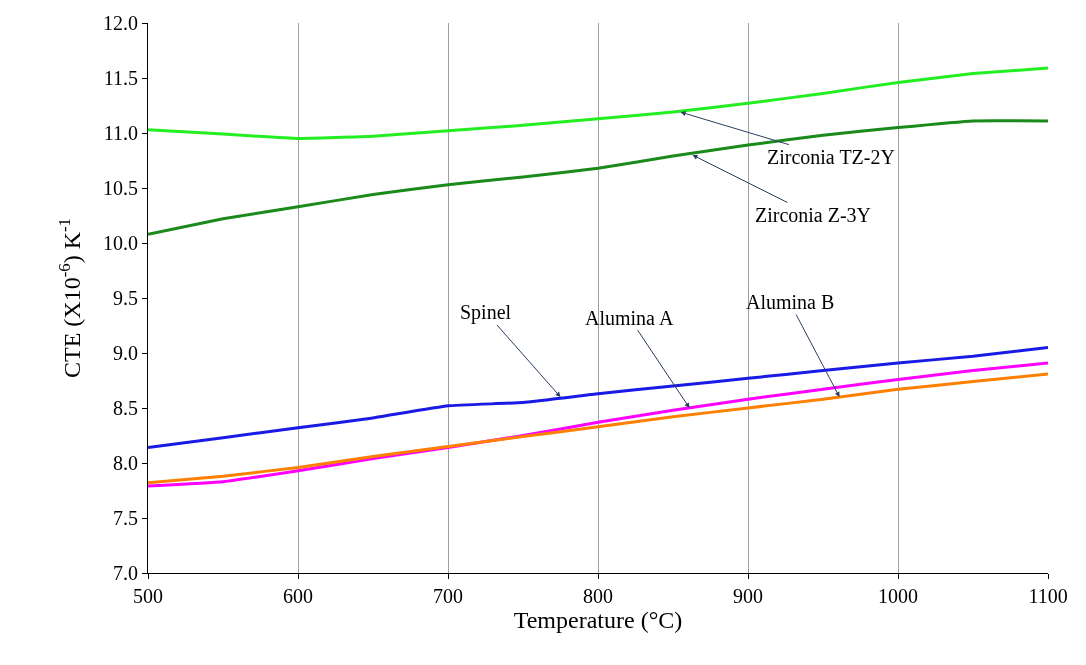 The height and width of the screenshot is (665, 1086). What do you see at coordinates (898, 596) in the screenshot?
I see `x-tick-label: 1000` at bounding box center [898, 596].